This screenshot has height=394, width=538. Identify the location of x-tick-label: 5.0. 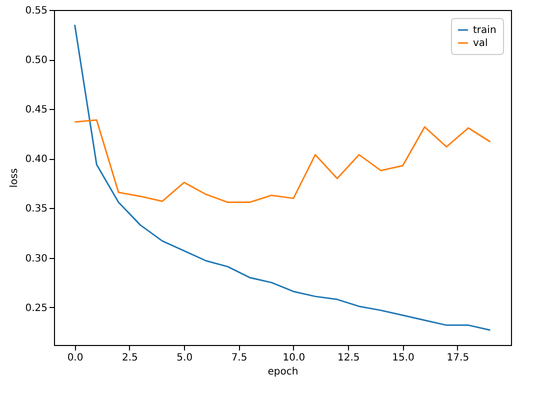
(184, 358).